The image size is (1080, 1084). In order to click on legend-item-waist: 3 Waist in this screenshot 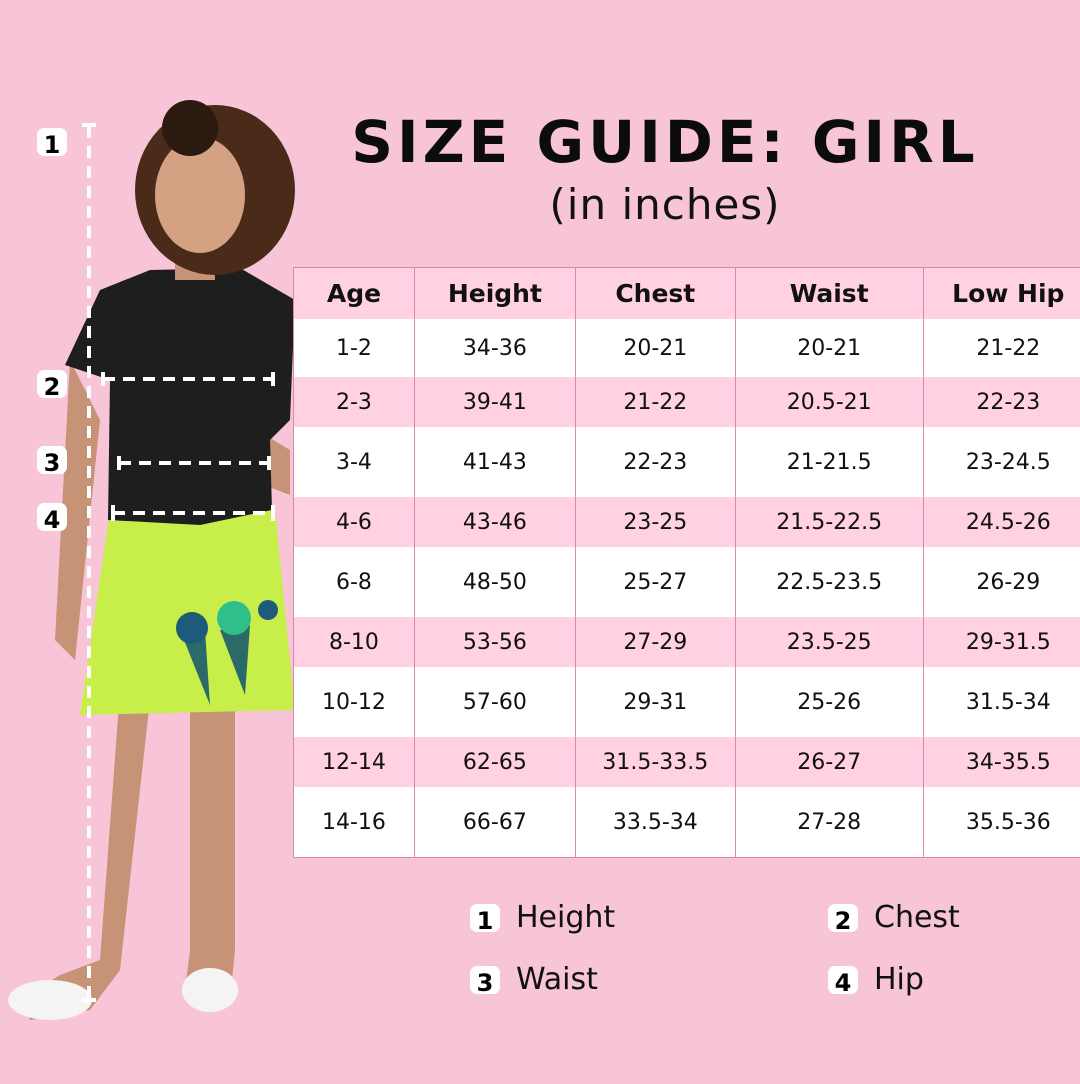, I will do `click(534, 979)`.